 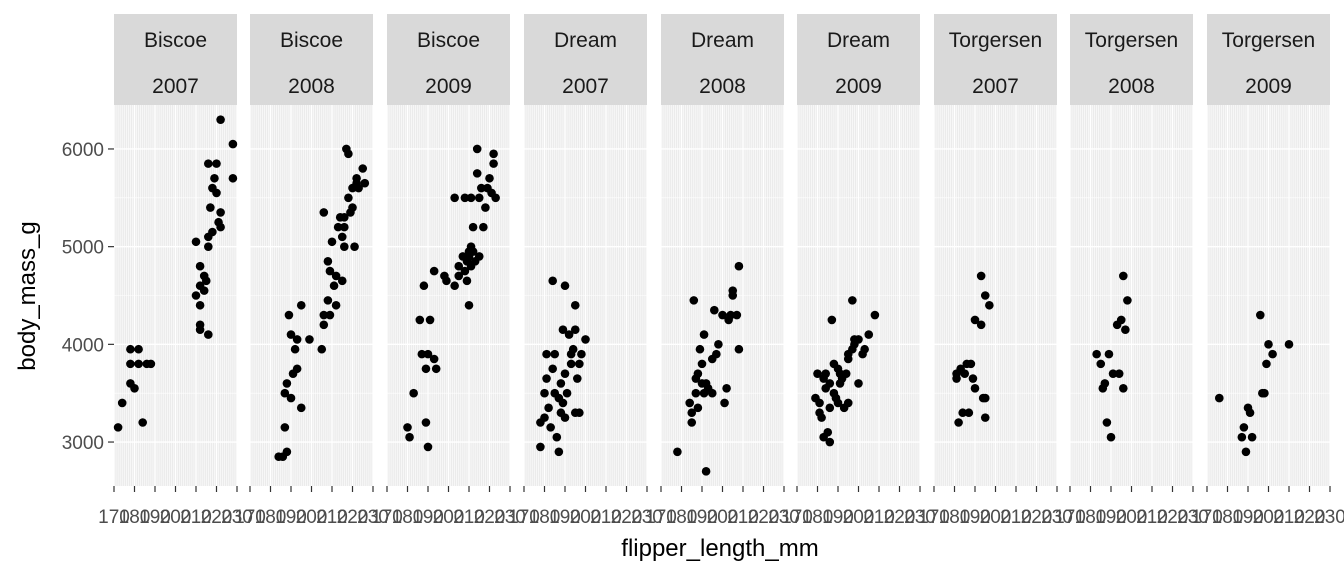 What do you see at coordinates (311, 250) in the screenshot?
I see `facet-panel: Biscoe 2008` at bounding box center [311, 250].